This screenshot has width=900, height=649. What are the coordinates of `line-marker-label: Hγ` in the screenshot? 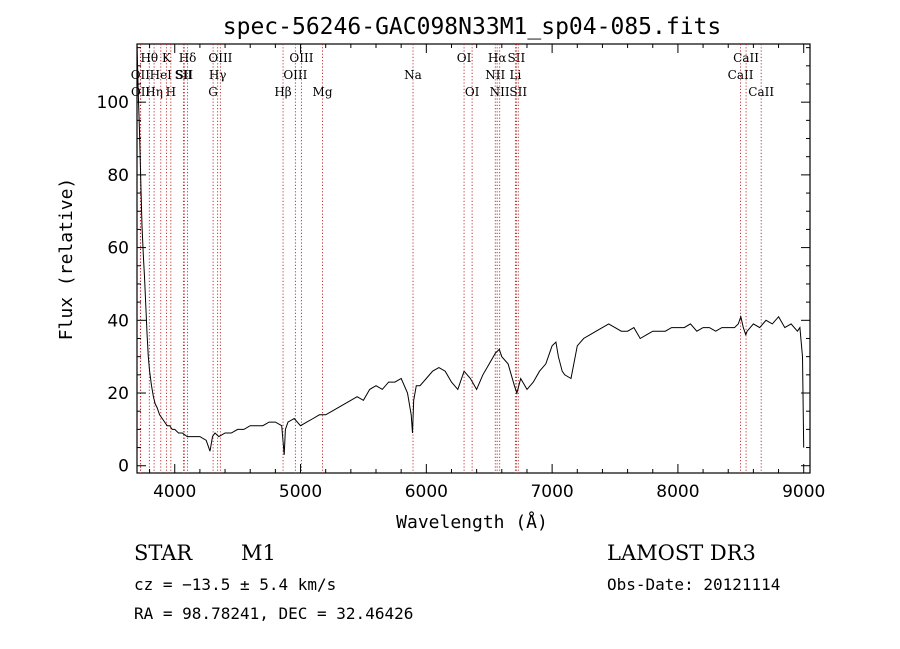 It's located at (218, 75).